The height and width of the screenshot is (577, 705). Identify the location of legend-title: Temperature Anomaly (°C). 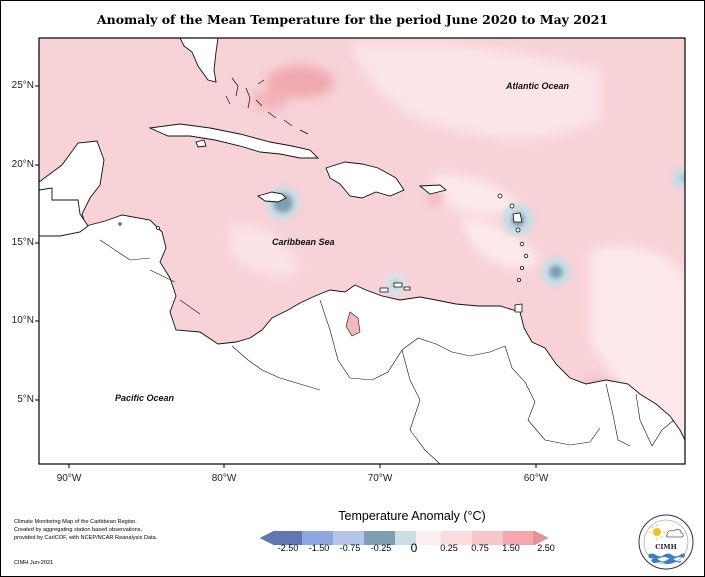
(412, 516).